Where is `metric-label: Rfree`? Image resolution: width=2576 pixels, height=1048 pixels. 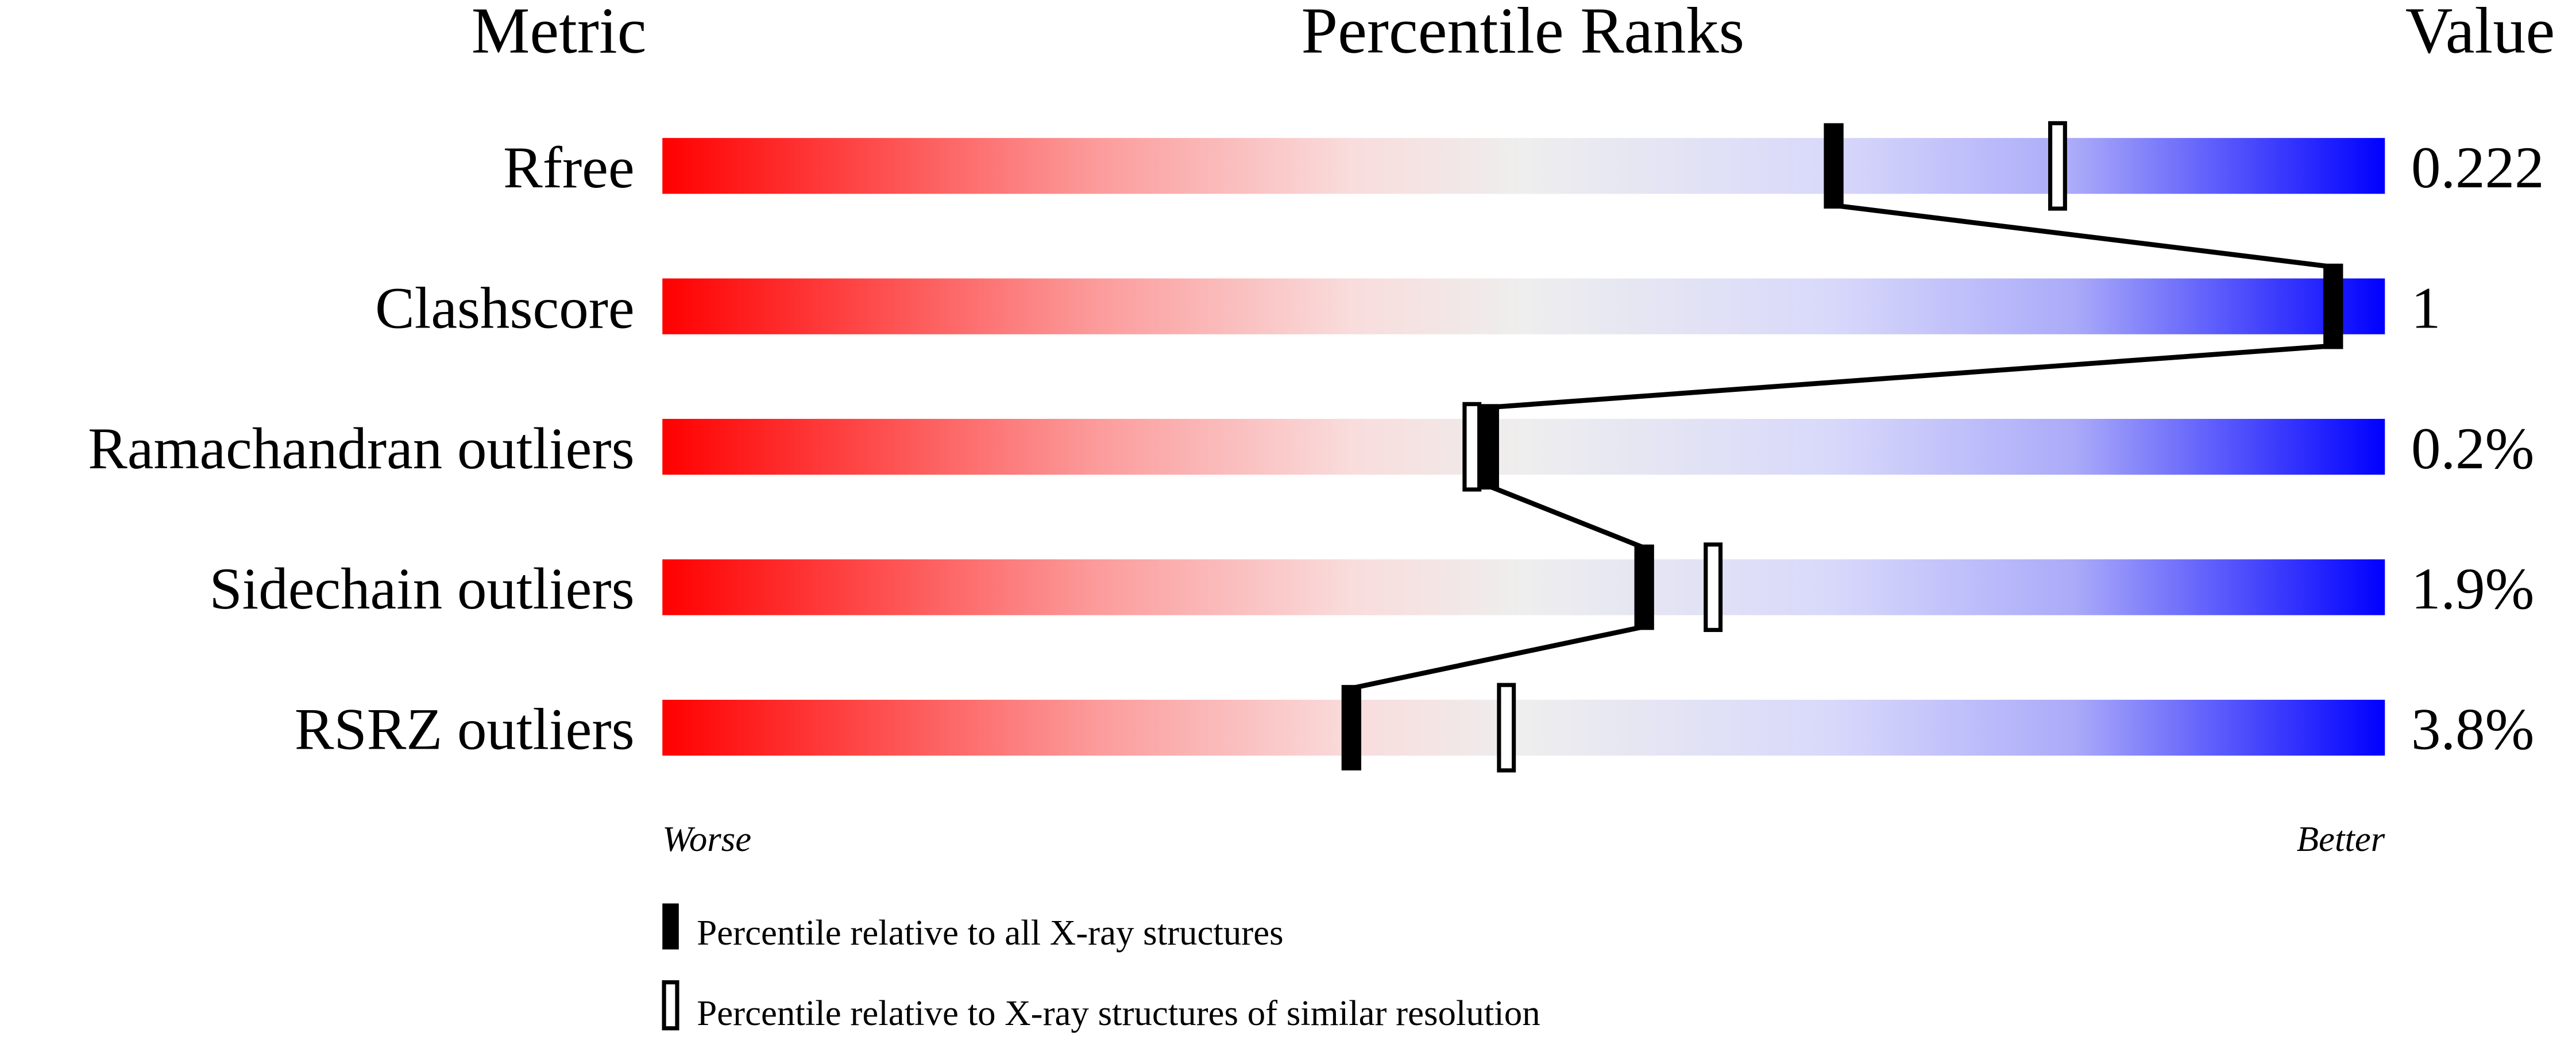 metric-label: Rfree is located at coordinates (569, 168).